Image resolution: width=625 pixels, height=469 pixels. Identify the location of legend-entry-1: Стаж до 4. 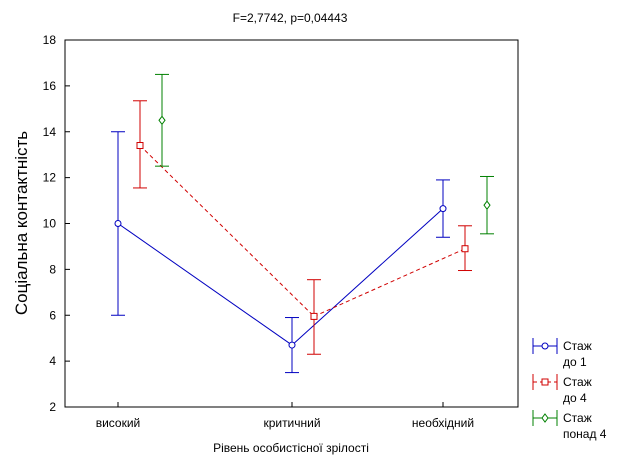
(562, 389).